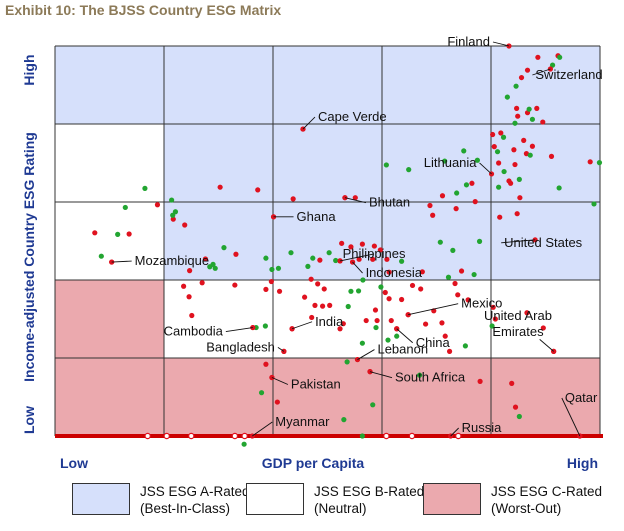 This screenshot has width=624, height=531. Describe the element at coordinates (433, 309) in the screenshot. I see `leader-mexico` at that location.